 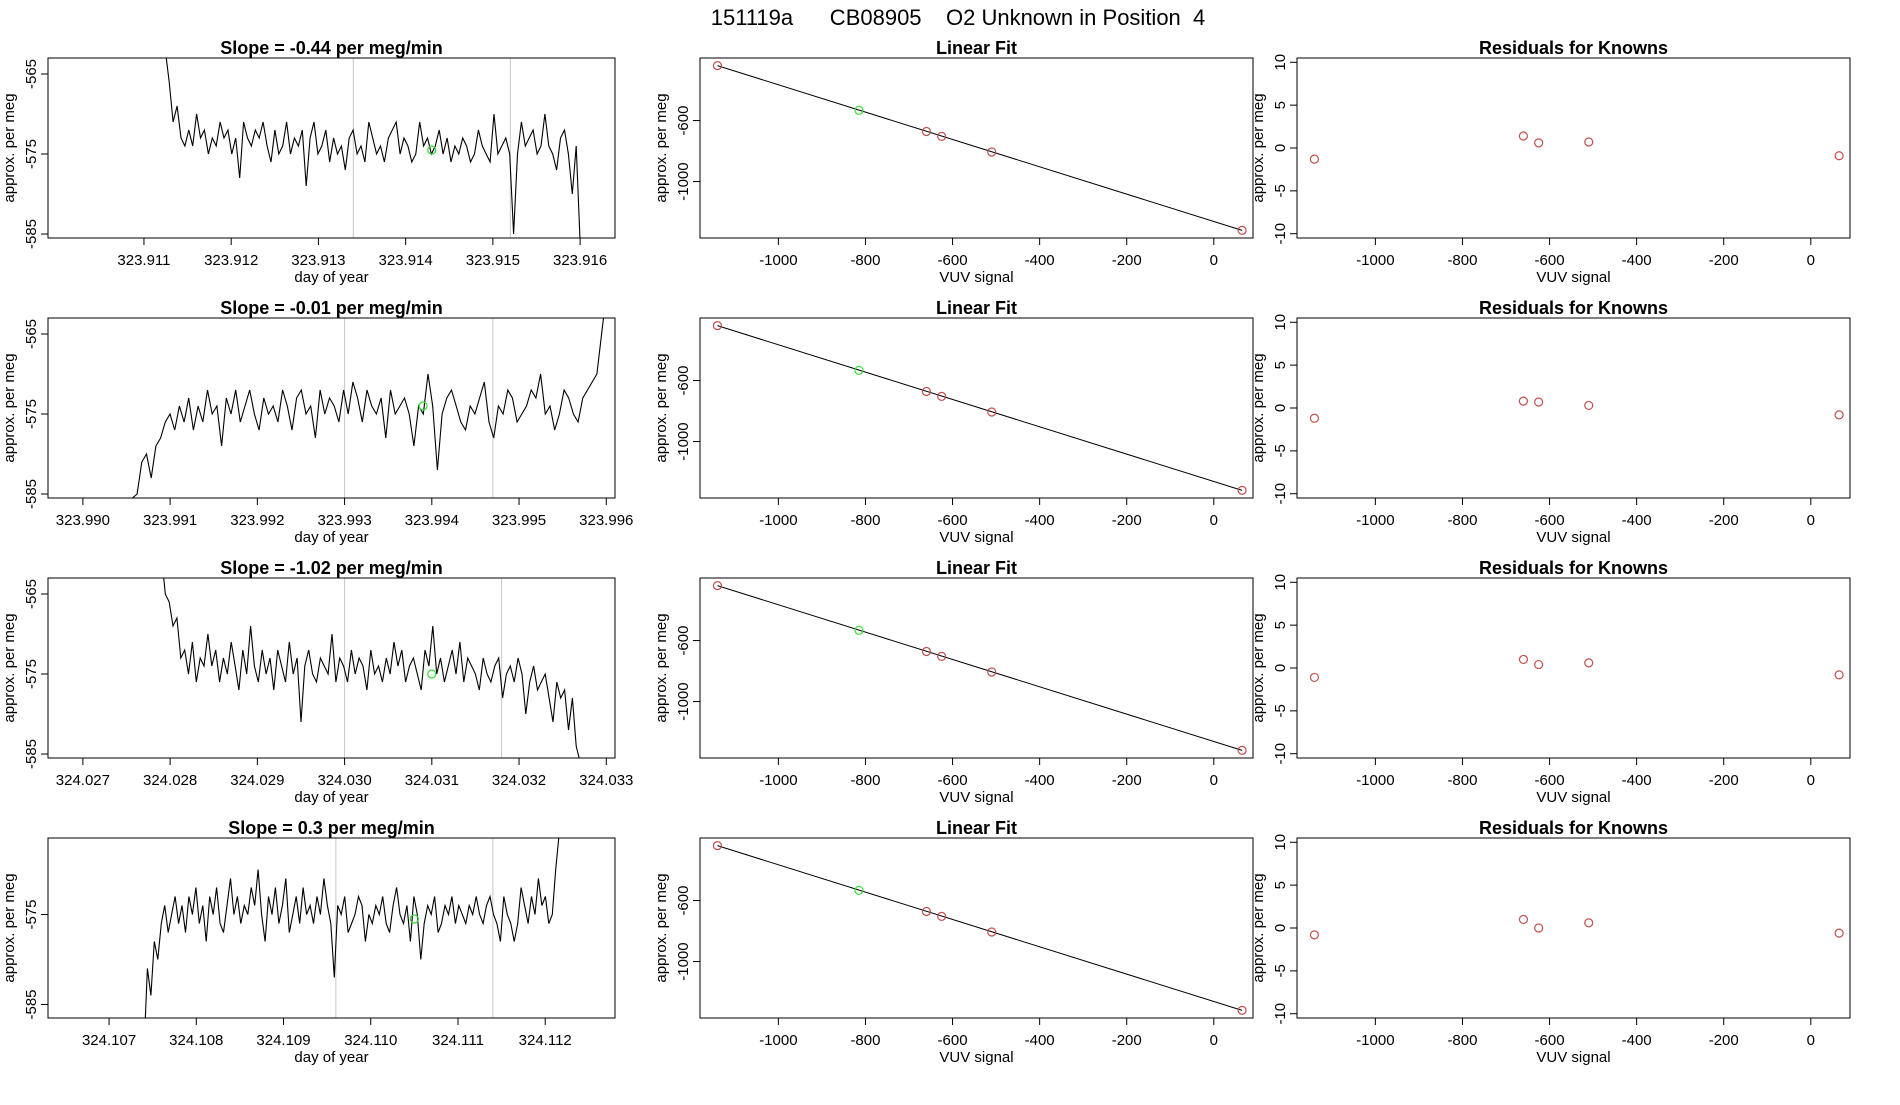 I want to click on y-tick-label: -1000, so click(x=683, y=701).